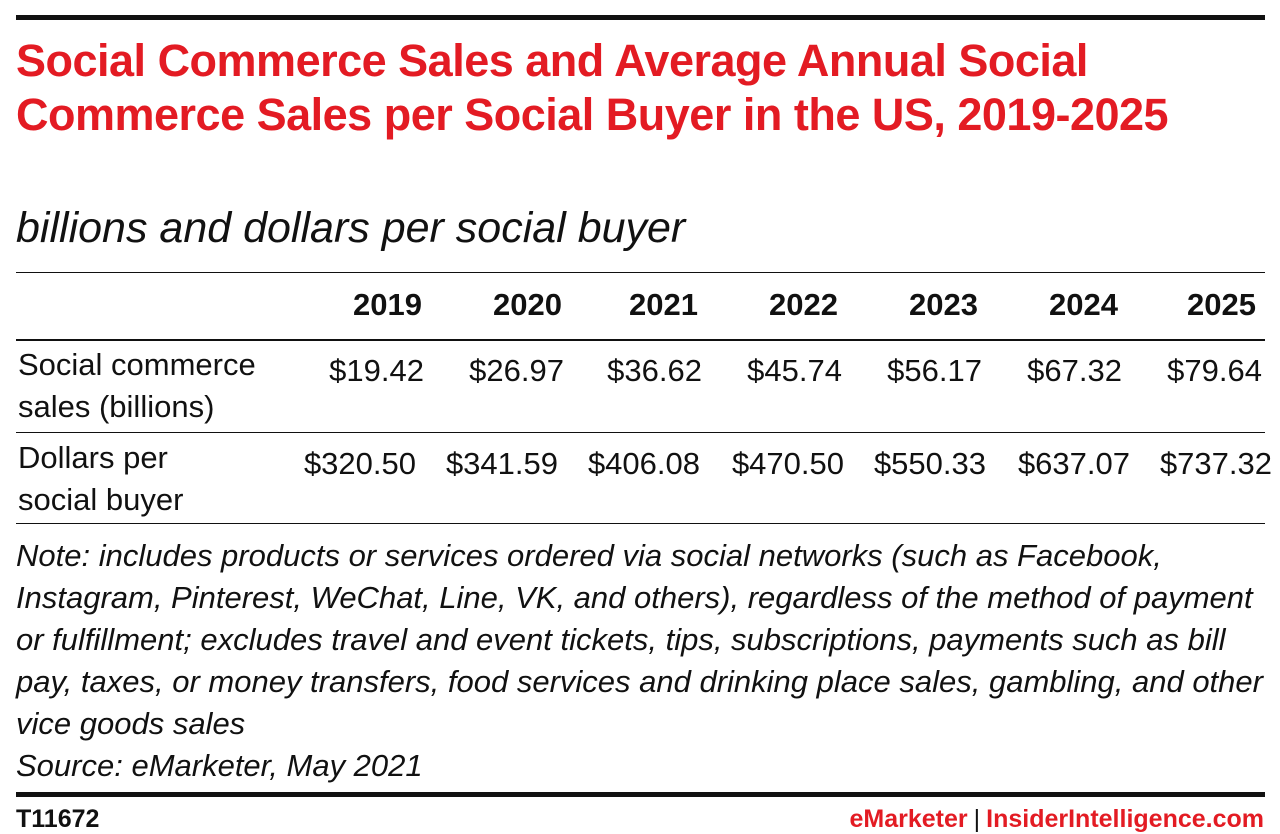 Image resolution: width=1280 pixels, height=834 pixels. Describe the element at coordinates (803, 304) in the screenshot. I see `column-header-2022: 2022` at that location.